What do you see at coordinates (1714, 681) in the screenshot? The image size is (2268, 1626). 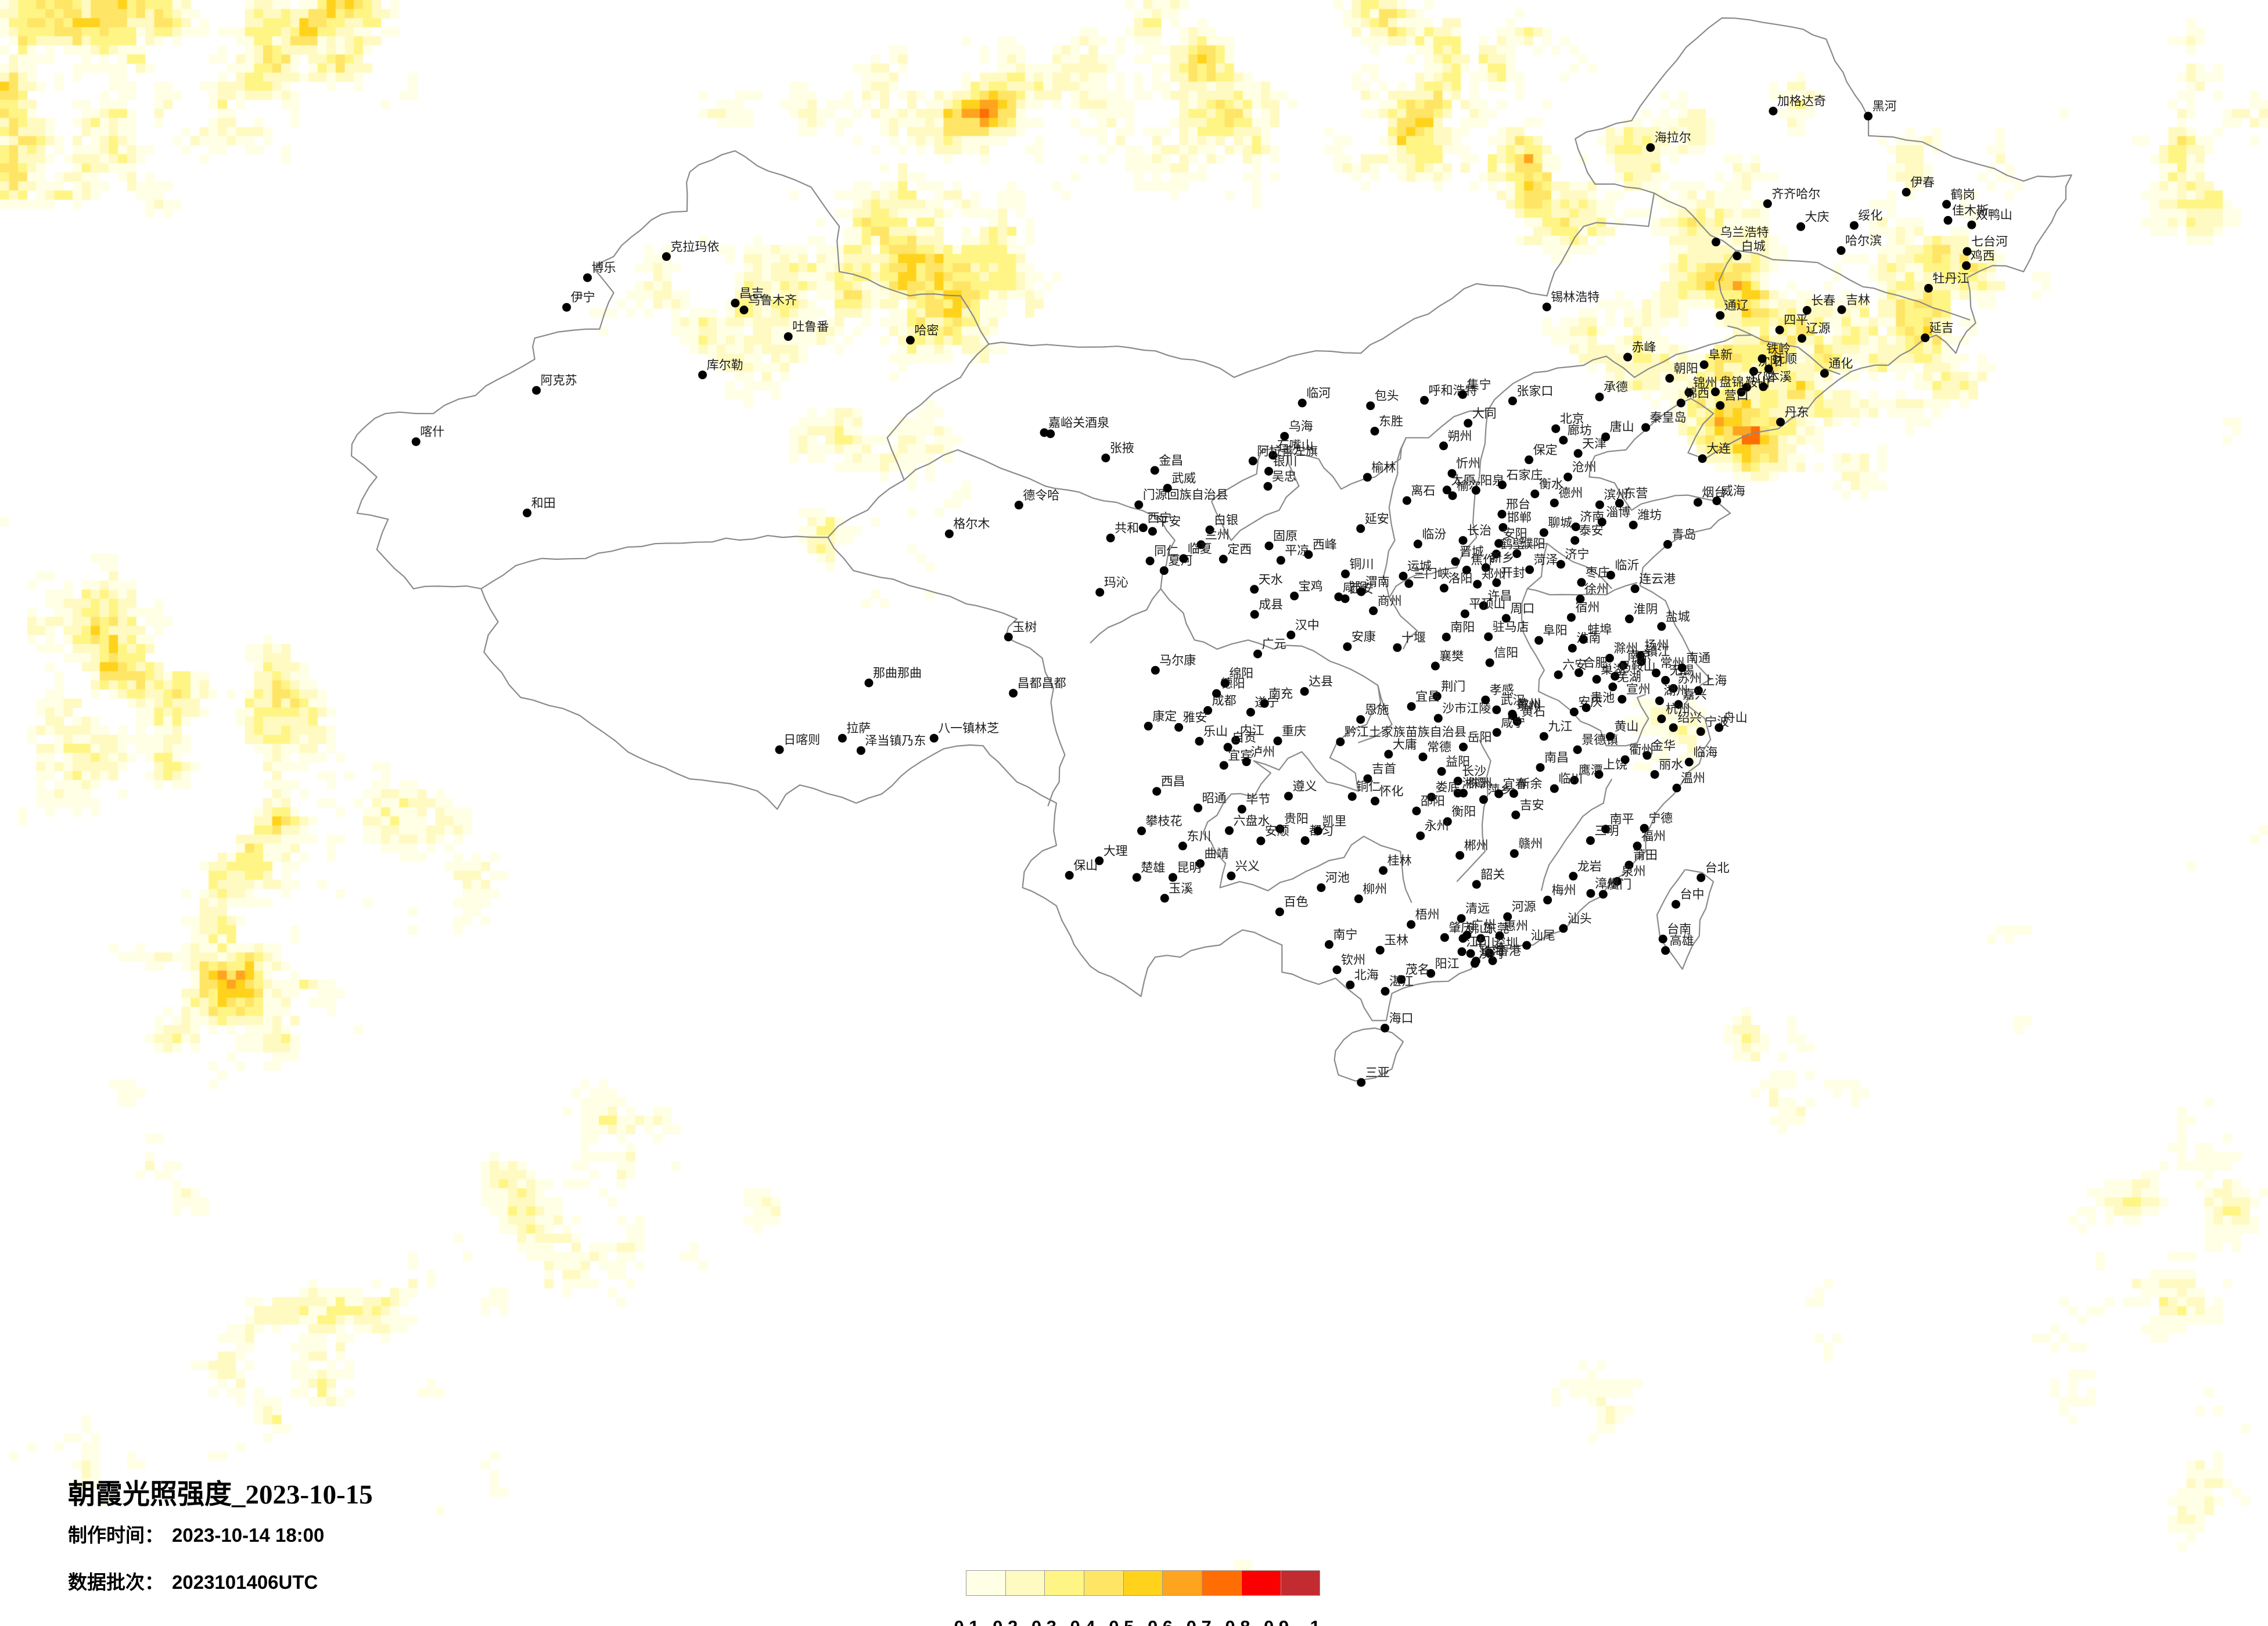 I see `city-label: 上海` at bounding box center [1714, 681].